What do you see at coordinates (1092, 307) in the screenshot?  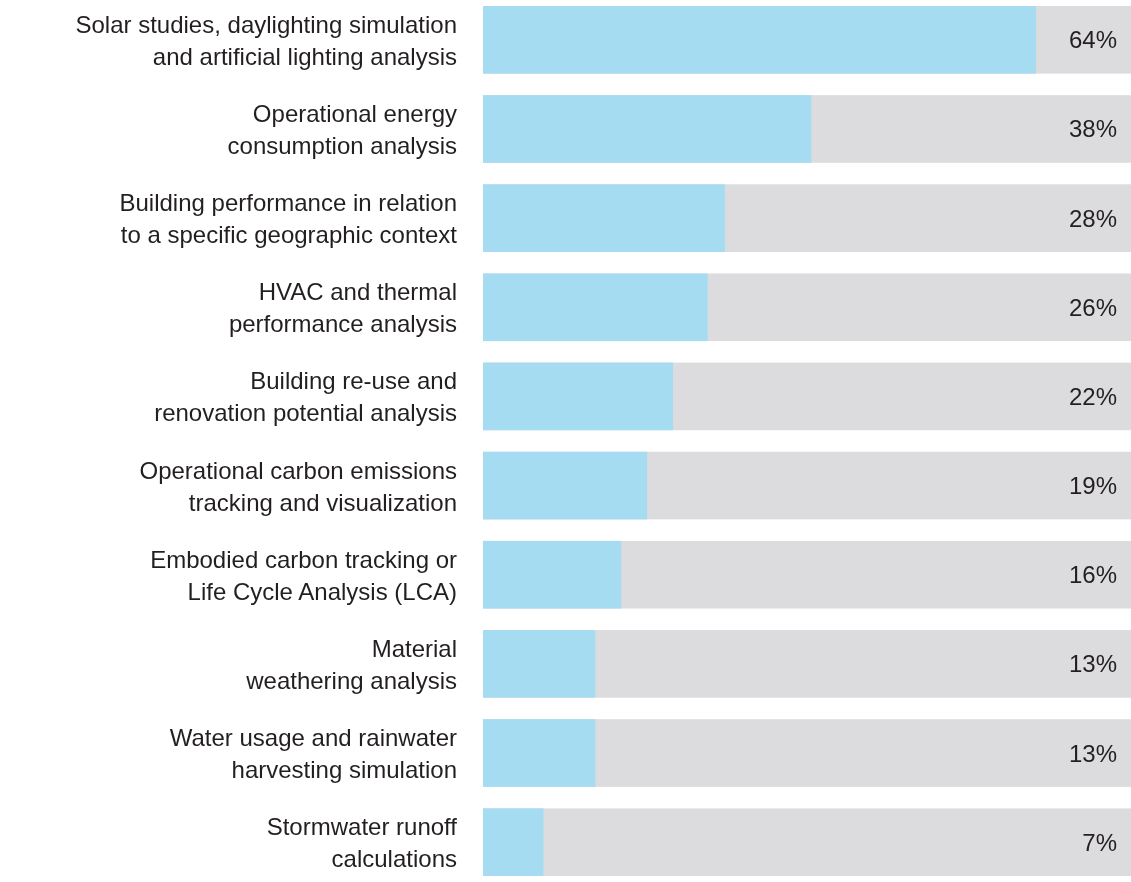 I see `data-label: 26%` at bounding box center [1092, 307].